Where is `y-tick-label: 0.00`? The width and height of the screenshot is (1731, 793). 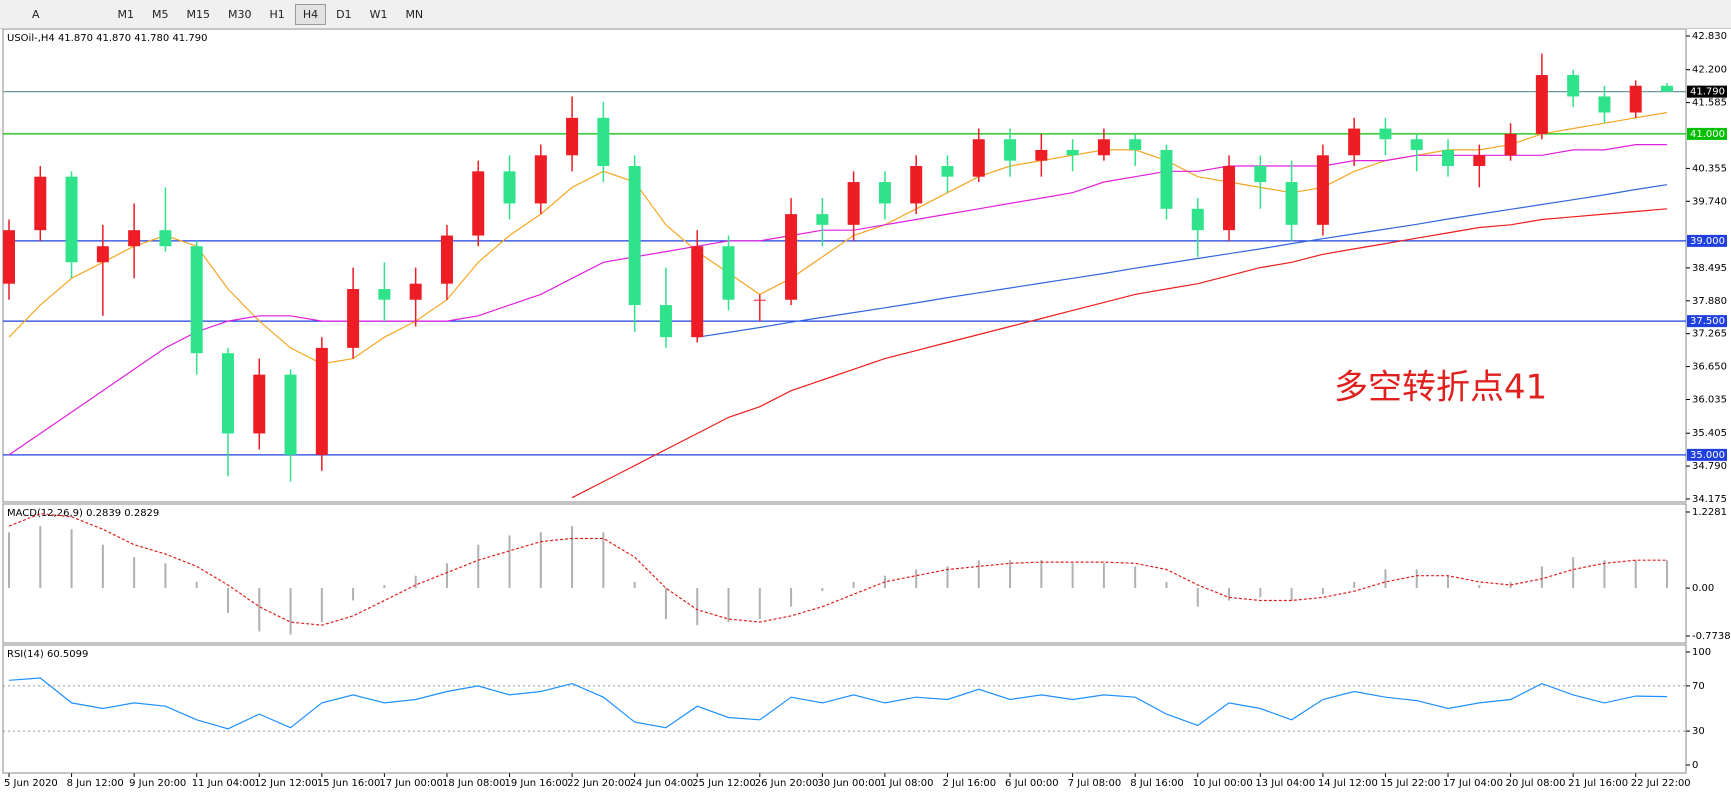 y-tick-label: 0.00 is located at coordinates (1703, 588).